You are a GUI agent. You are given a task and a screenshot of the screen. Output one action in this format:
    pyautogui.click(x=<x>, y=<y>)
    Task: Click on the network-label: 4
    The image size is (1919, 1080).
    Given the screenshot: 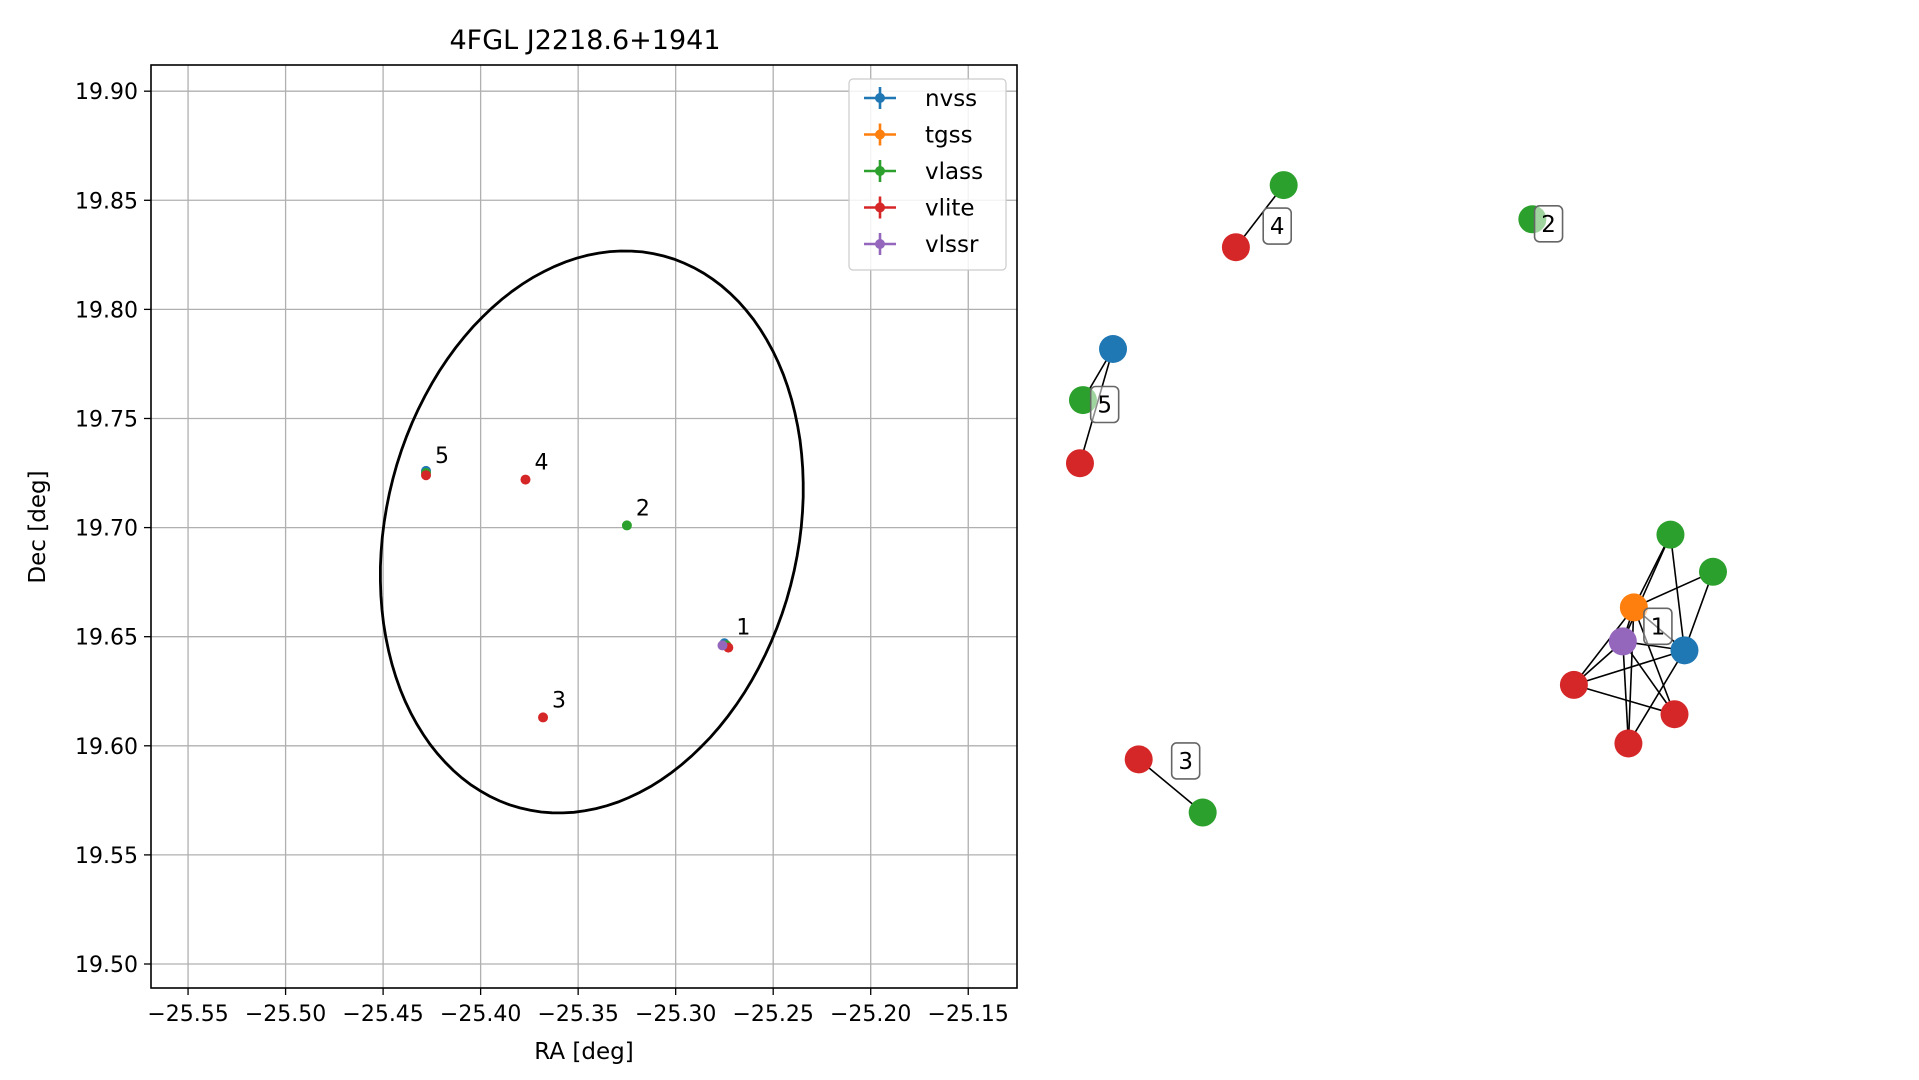 What is the action you would take?
    pyautogui.click(x=1277, y=227)
    